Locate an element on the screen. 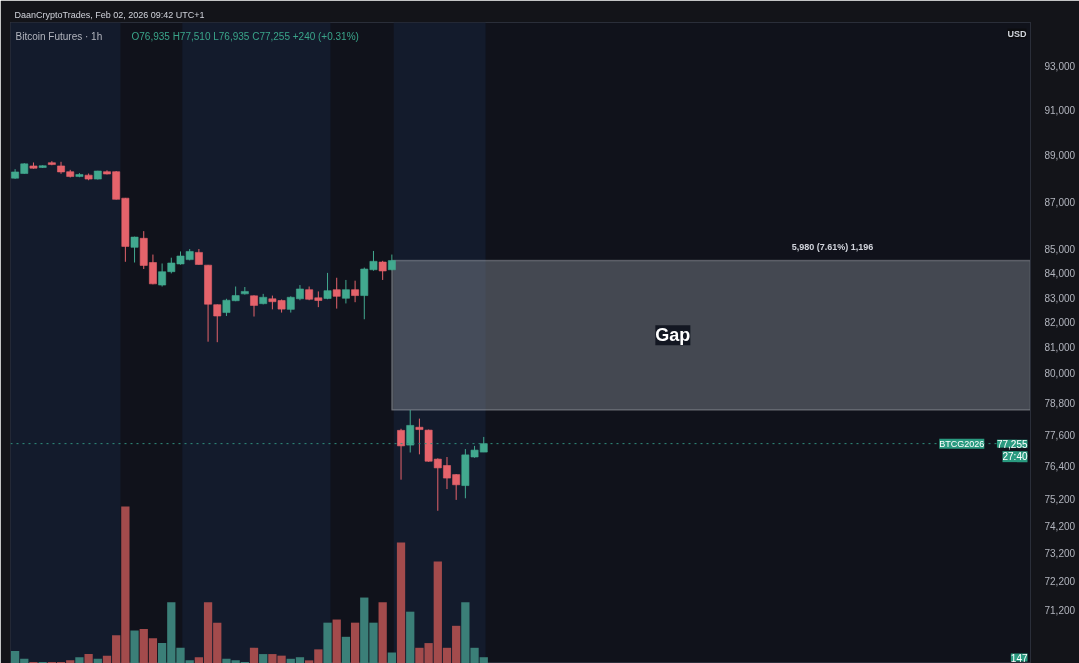  y-tick-label: 91,000 is located at coordinates (1060, 111).